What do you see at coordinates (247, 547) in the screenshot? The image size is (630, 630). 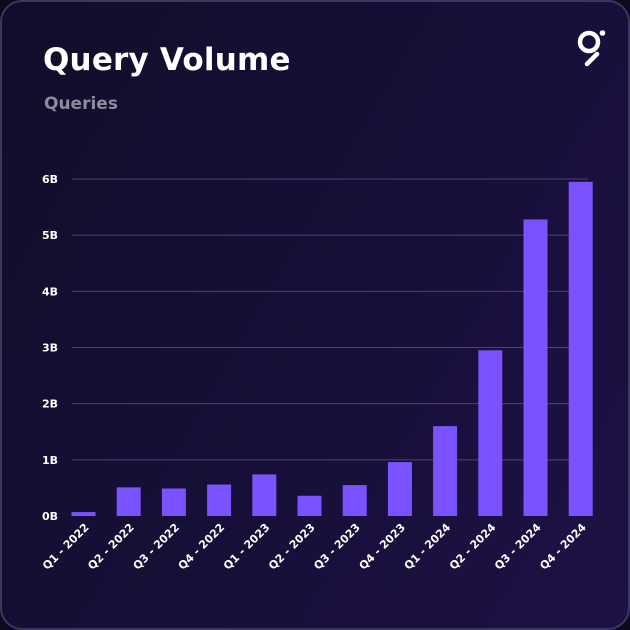 I see `x-tick-label: Q1 - 2023` at bounding box center [247, 547].